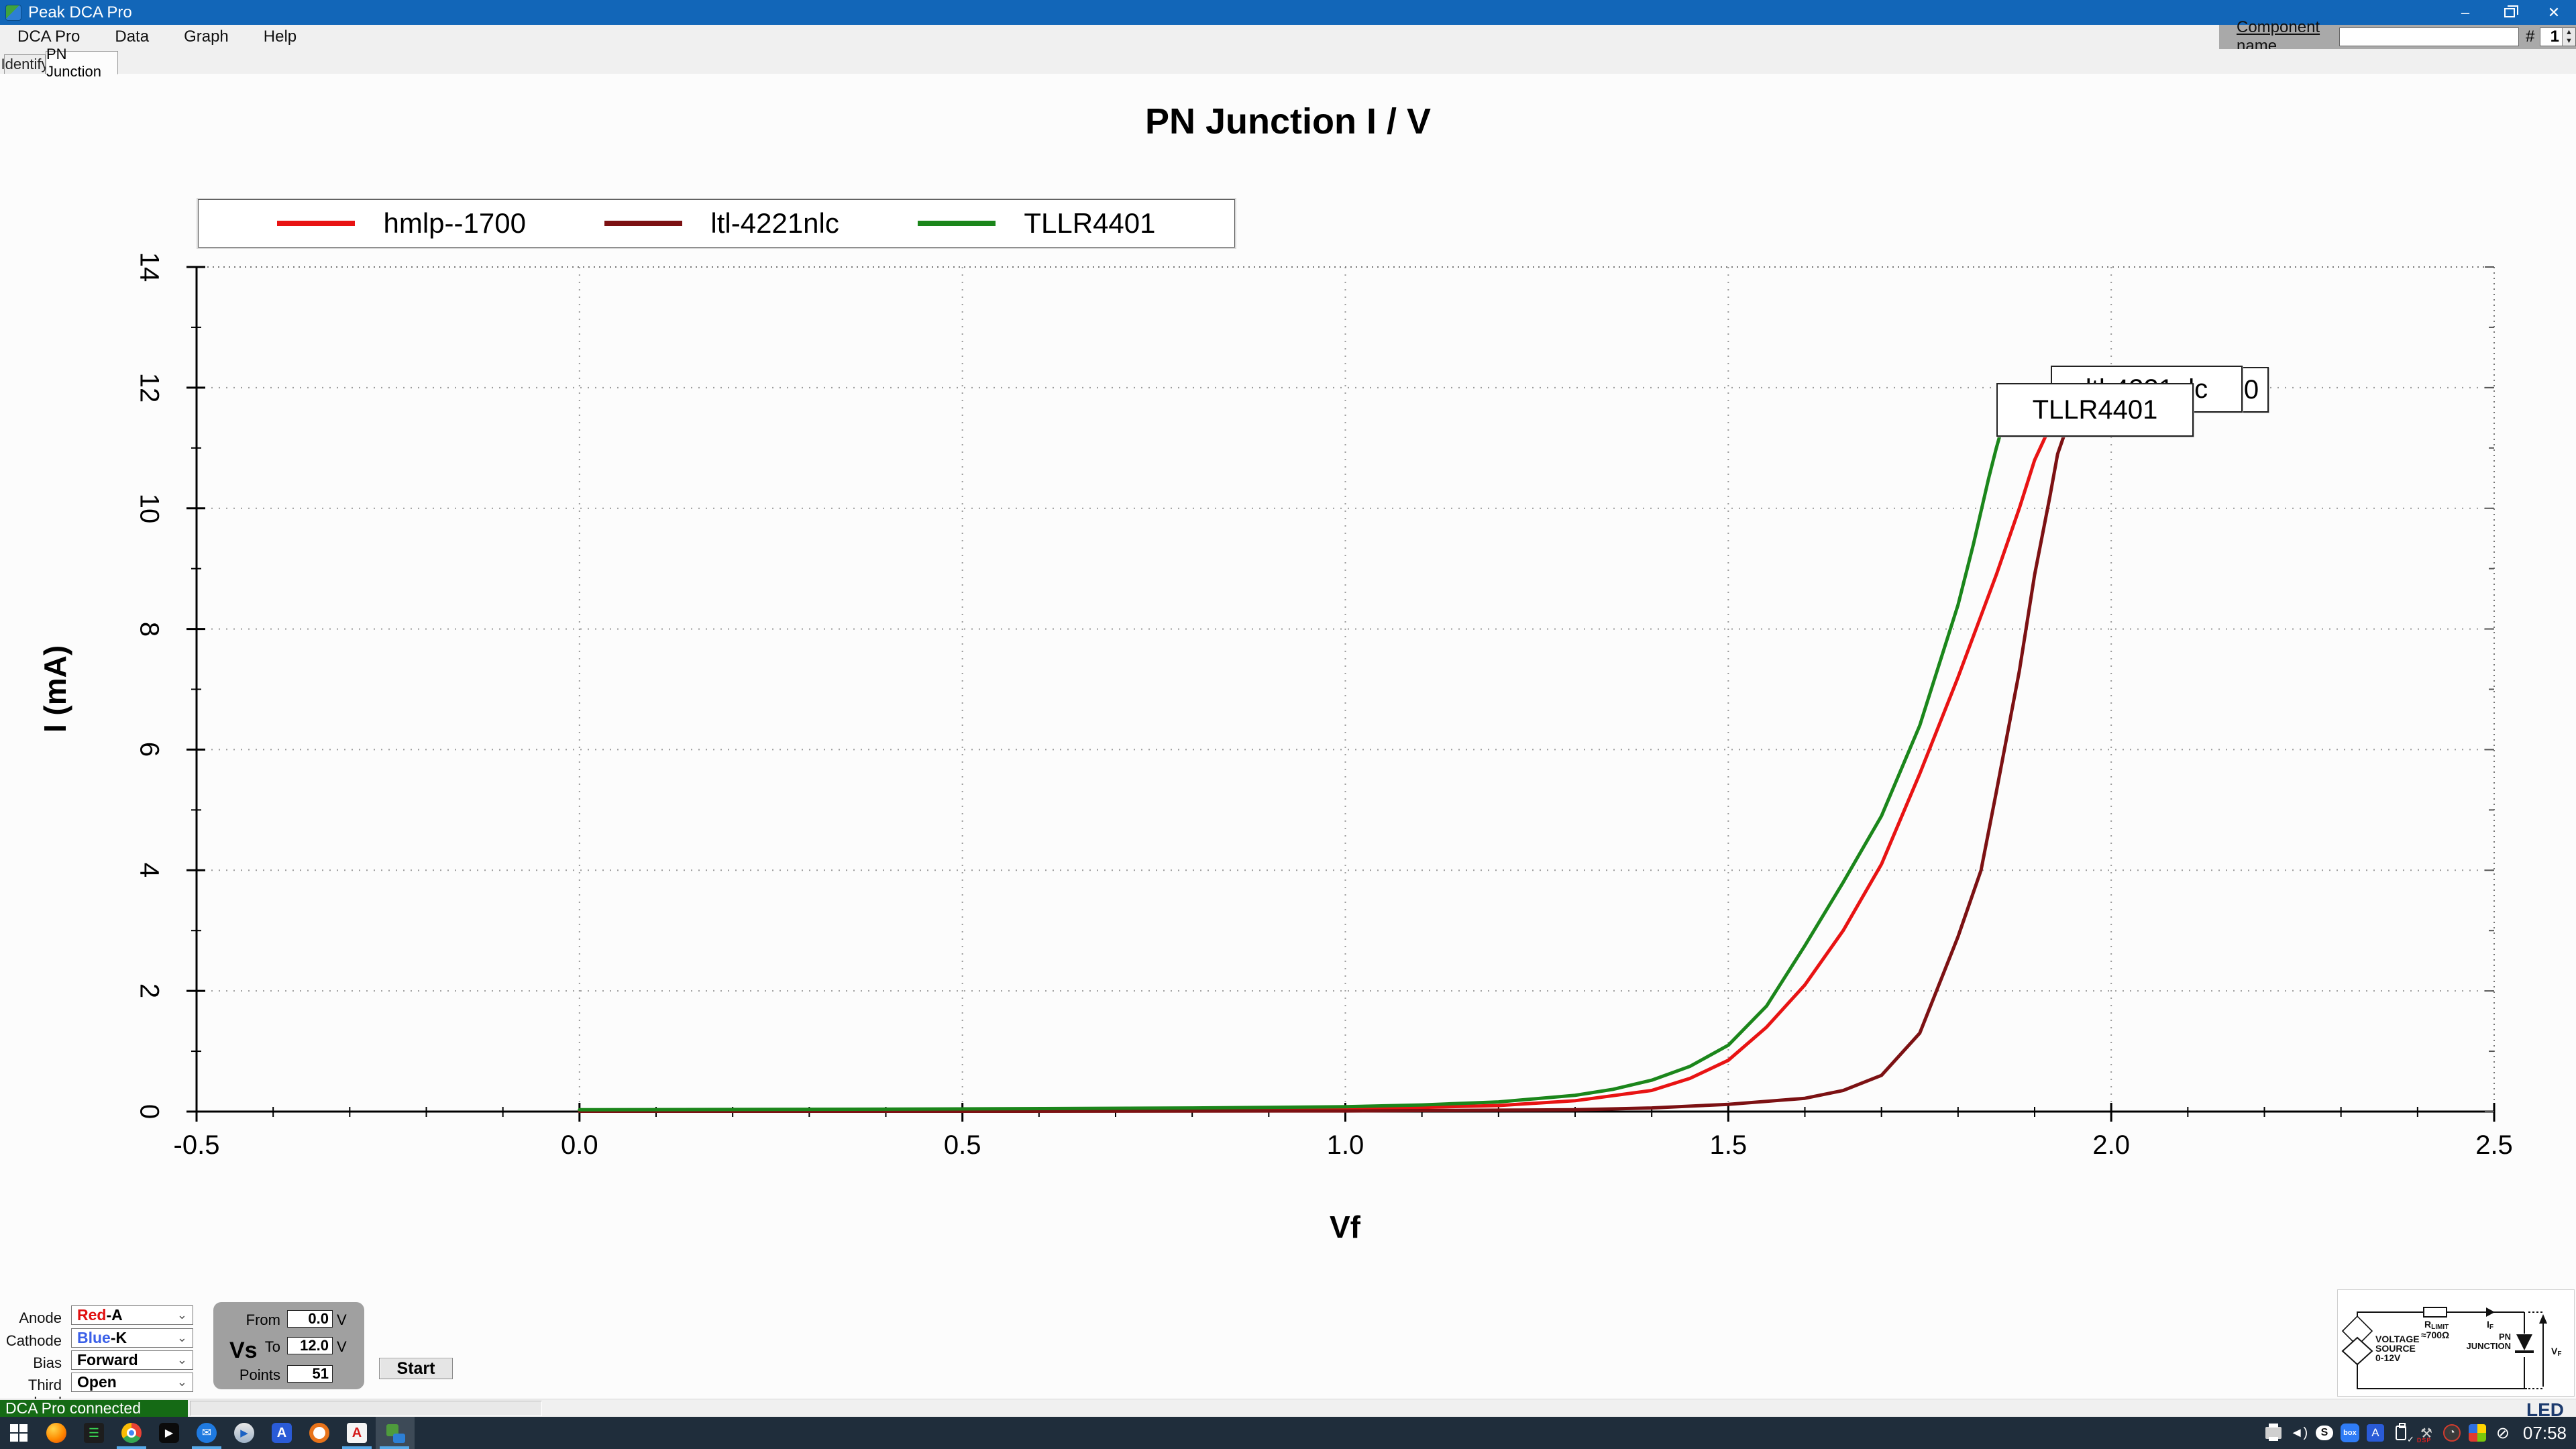 The image size is (2576, 1449). I want to click on printer-icon, so click(2273, 1433).